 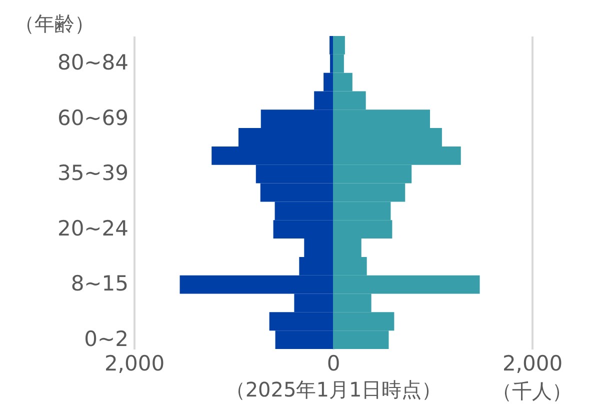 What do you see at coordinates (92, 62) in the screenshot?
I see `y-tick-label: 80~84` at bounding box center [92, 62].